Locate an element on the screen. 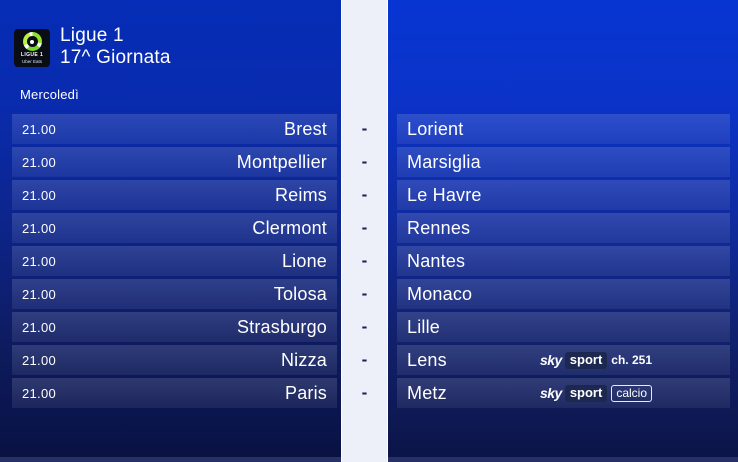 The width and height of the screenshot is (738, 462). broadcast-badge: sky sport calcio is located at coordinates (595, 393).